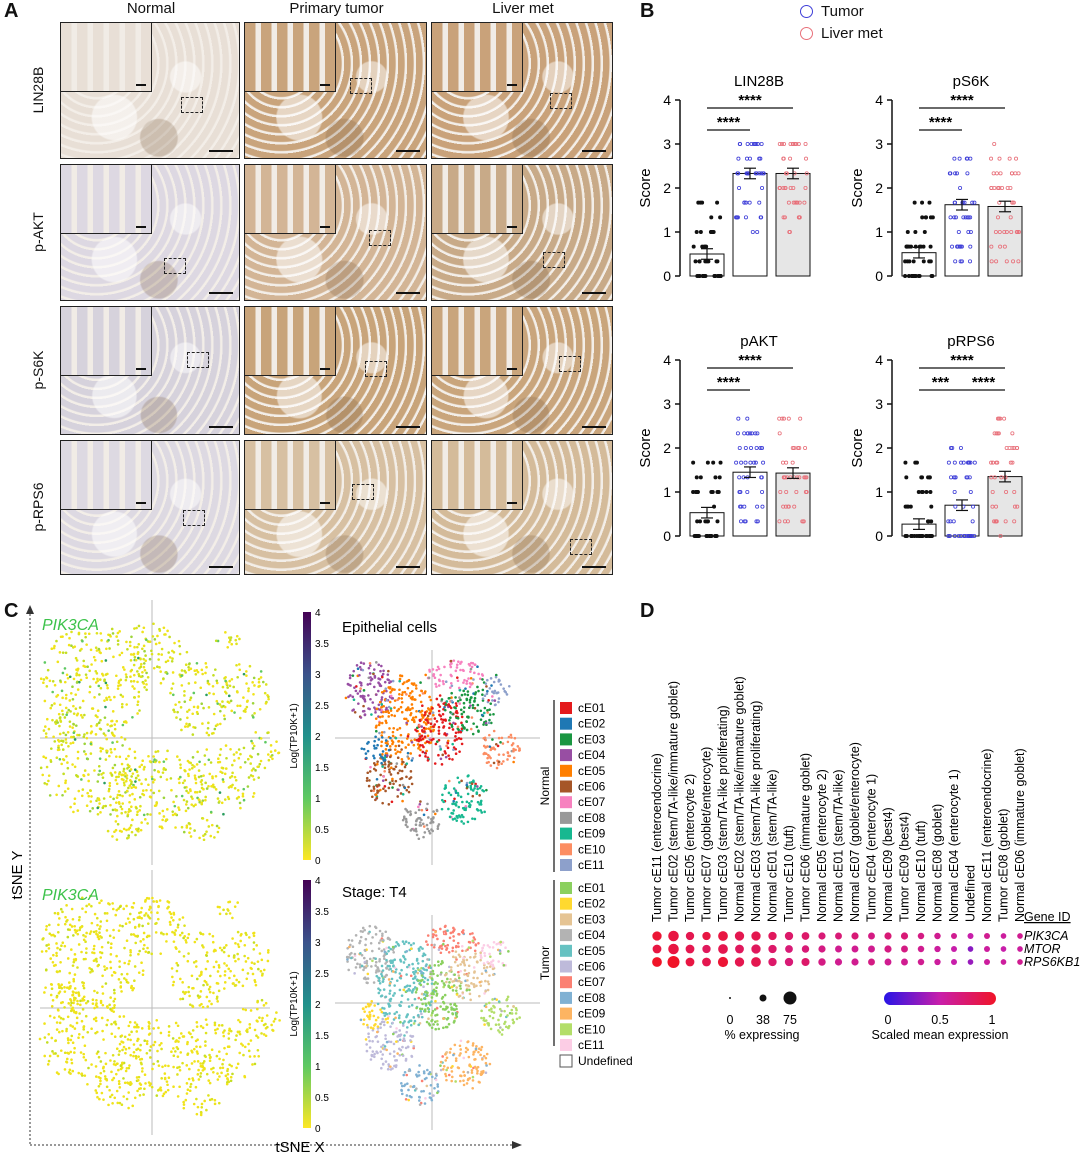  What do you see at coordinates (335, 232) in the screenshot?
I see `ihc-image-p-akt-primary-tumor` at bounding box center [335, 232].